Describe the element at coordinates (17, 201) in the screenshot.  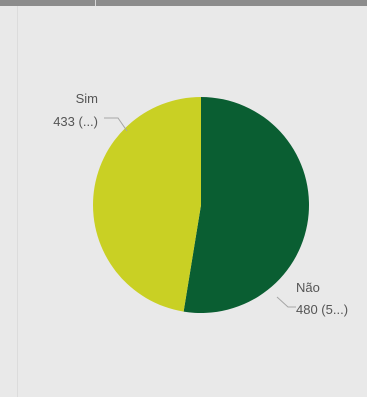
I see `visual-left-border` at that location.